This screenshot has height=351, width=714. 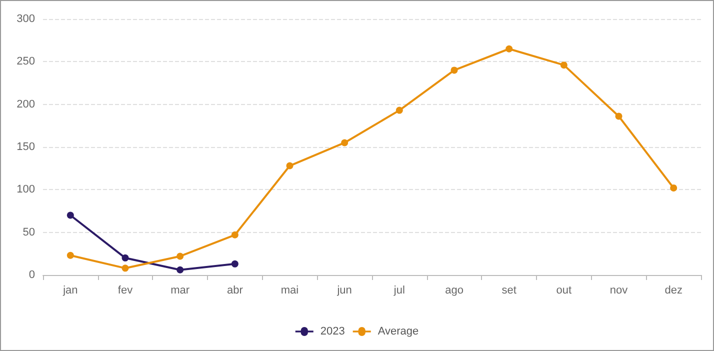 What do you see at coordinates (344, 290) in the screenshot?
I see `x-tick-label: jun` at bounding box center [344, 290].